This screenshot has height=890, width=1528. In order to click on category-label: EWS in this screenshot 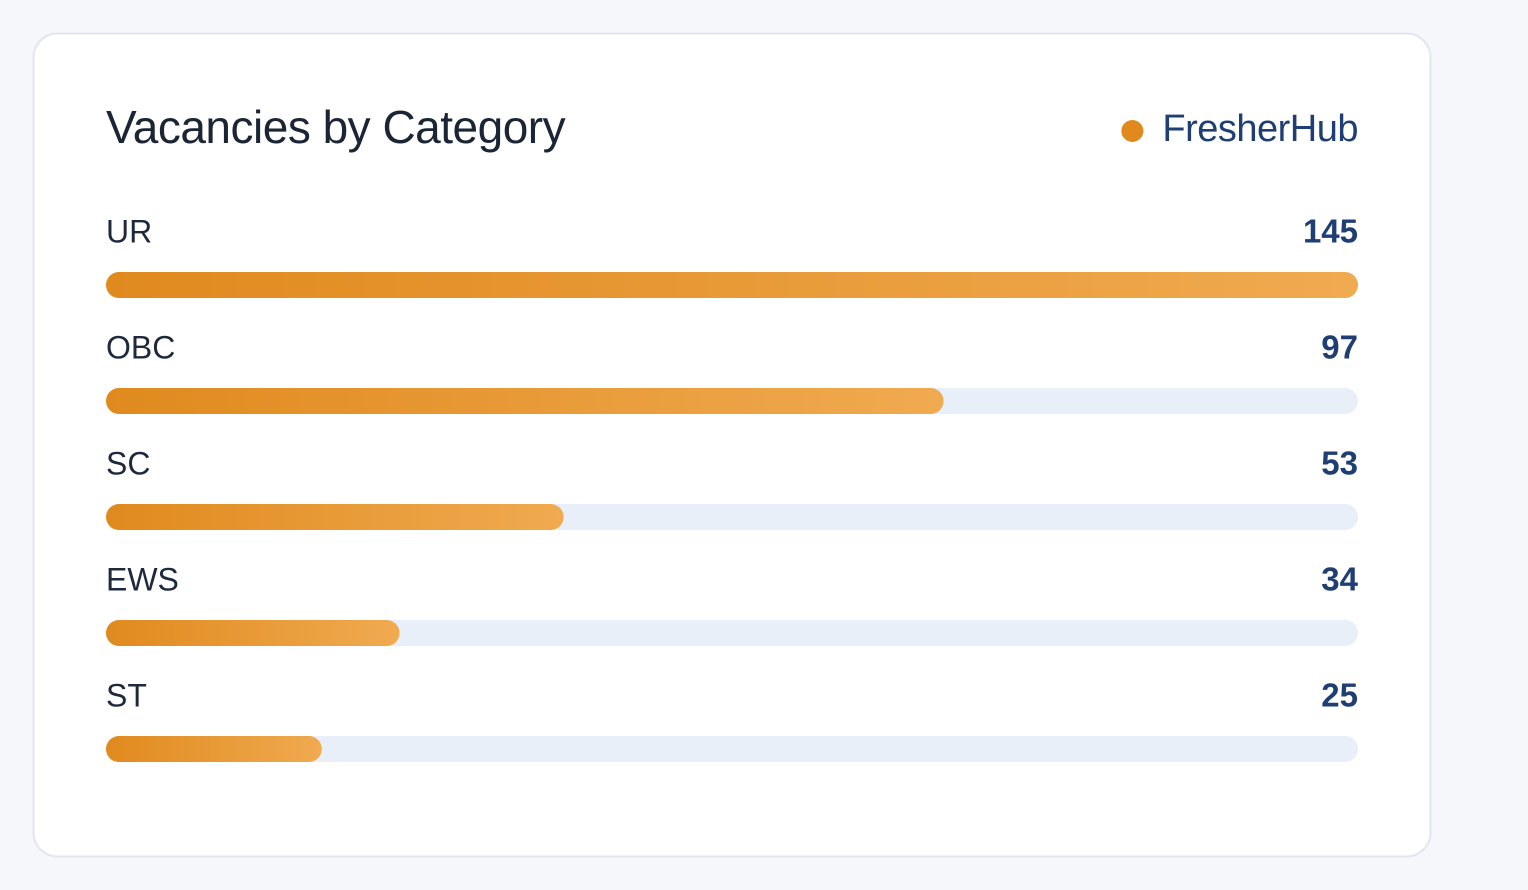, I will do `click(142, 579)`.